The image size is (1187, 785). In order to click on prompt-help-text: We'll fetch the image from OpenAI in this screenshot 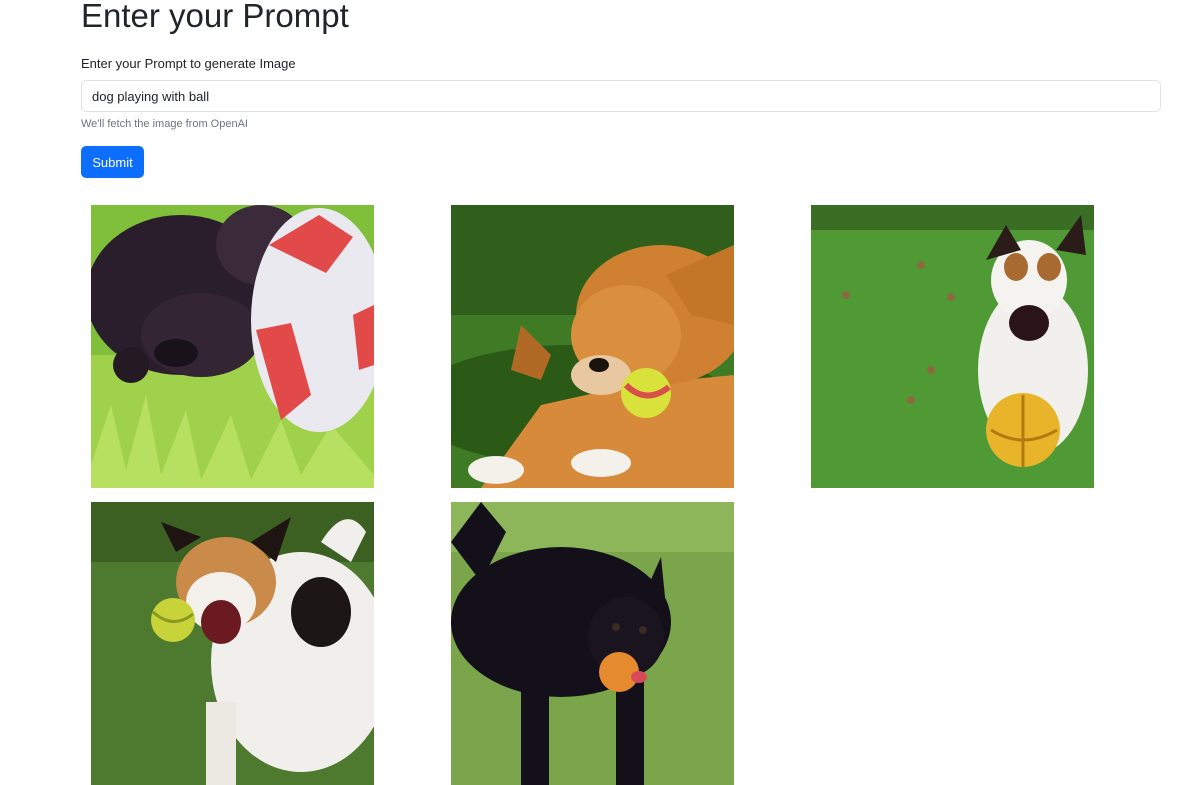, I will do `click(164, 124)`.